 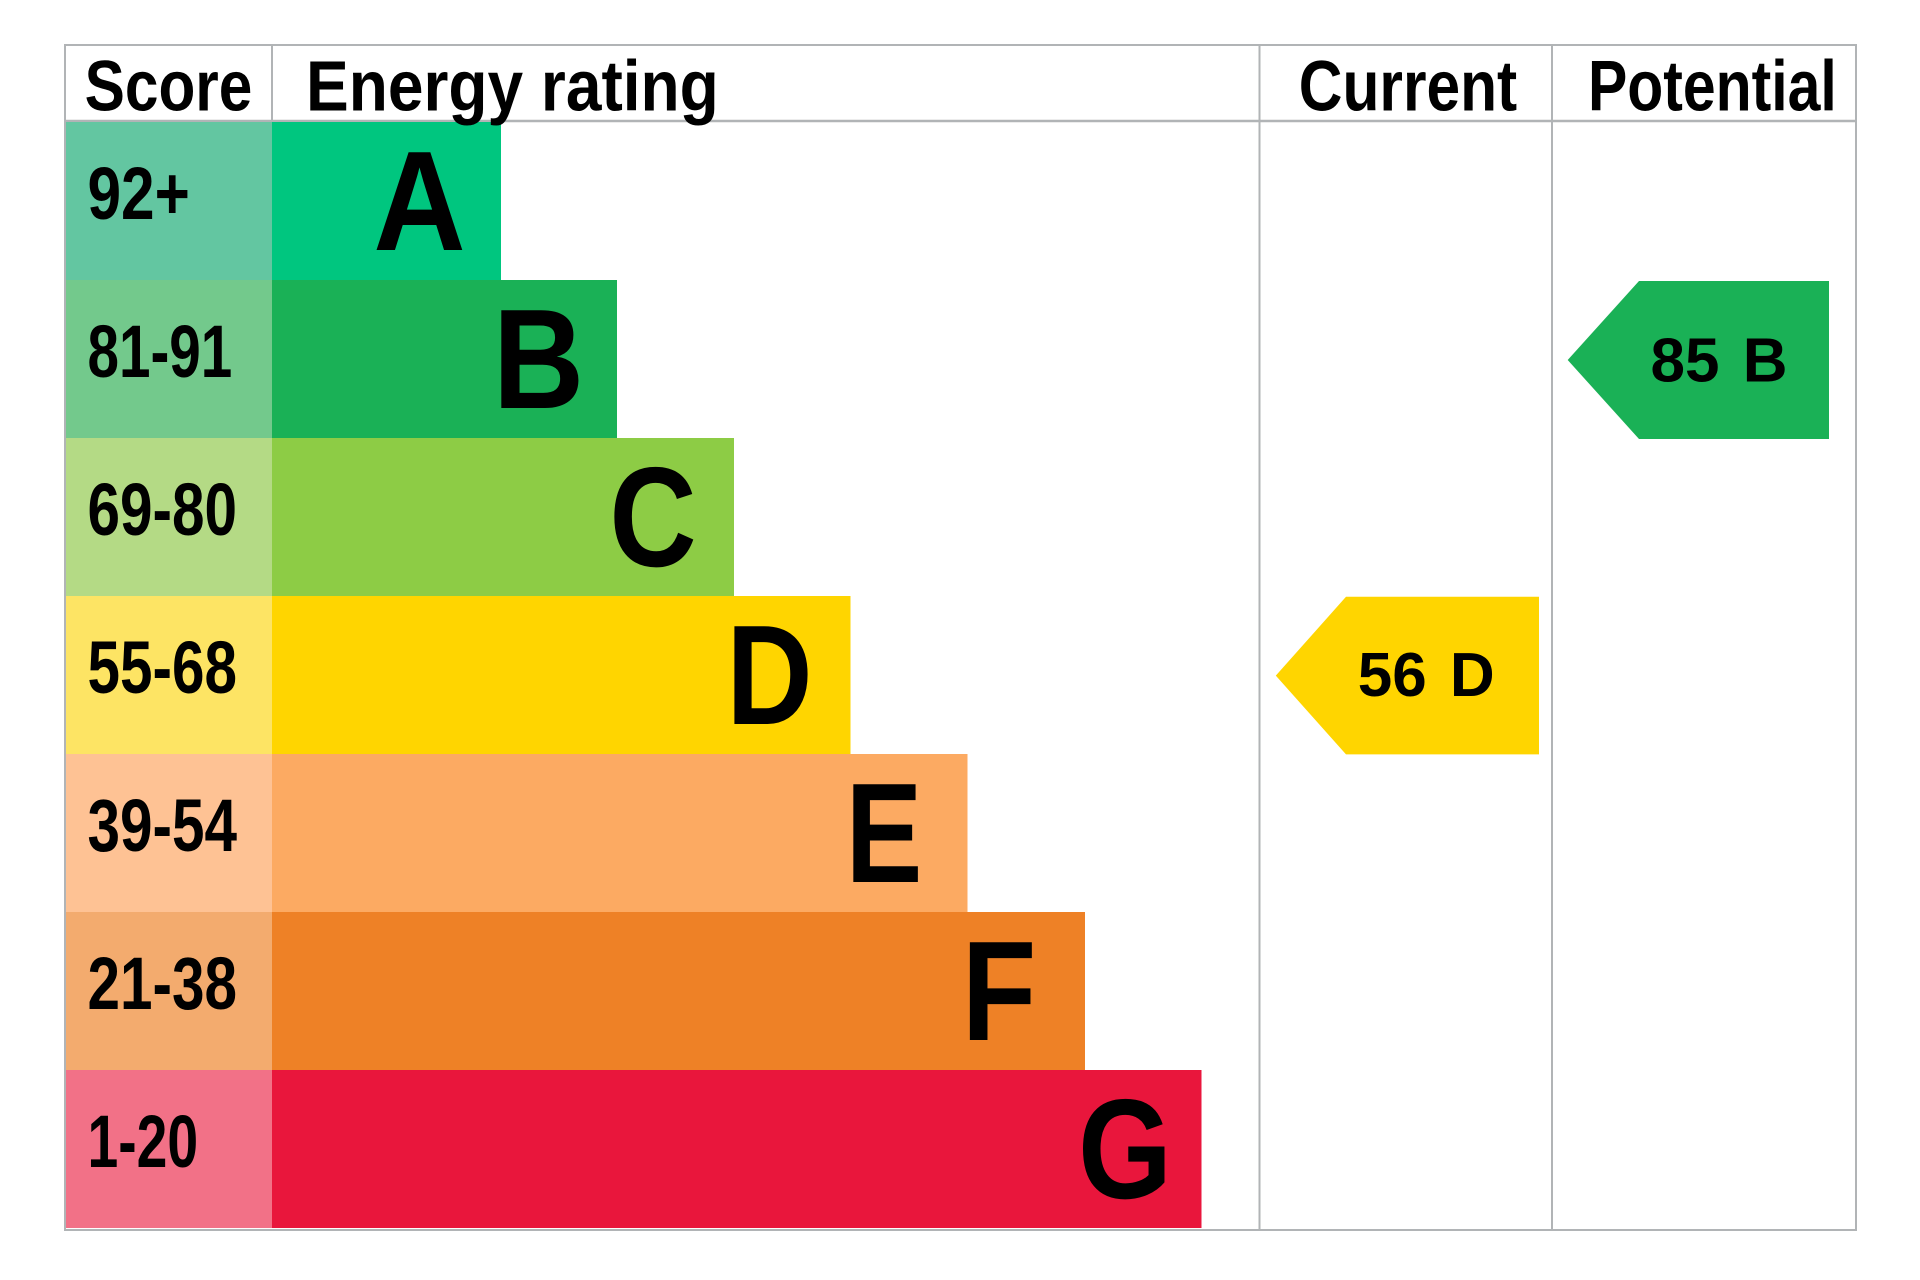 I want to click on svg-text: 39-54, so click(x=162, y=827).